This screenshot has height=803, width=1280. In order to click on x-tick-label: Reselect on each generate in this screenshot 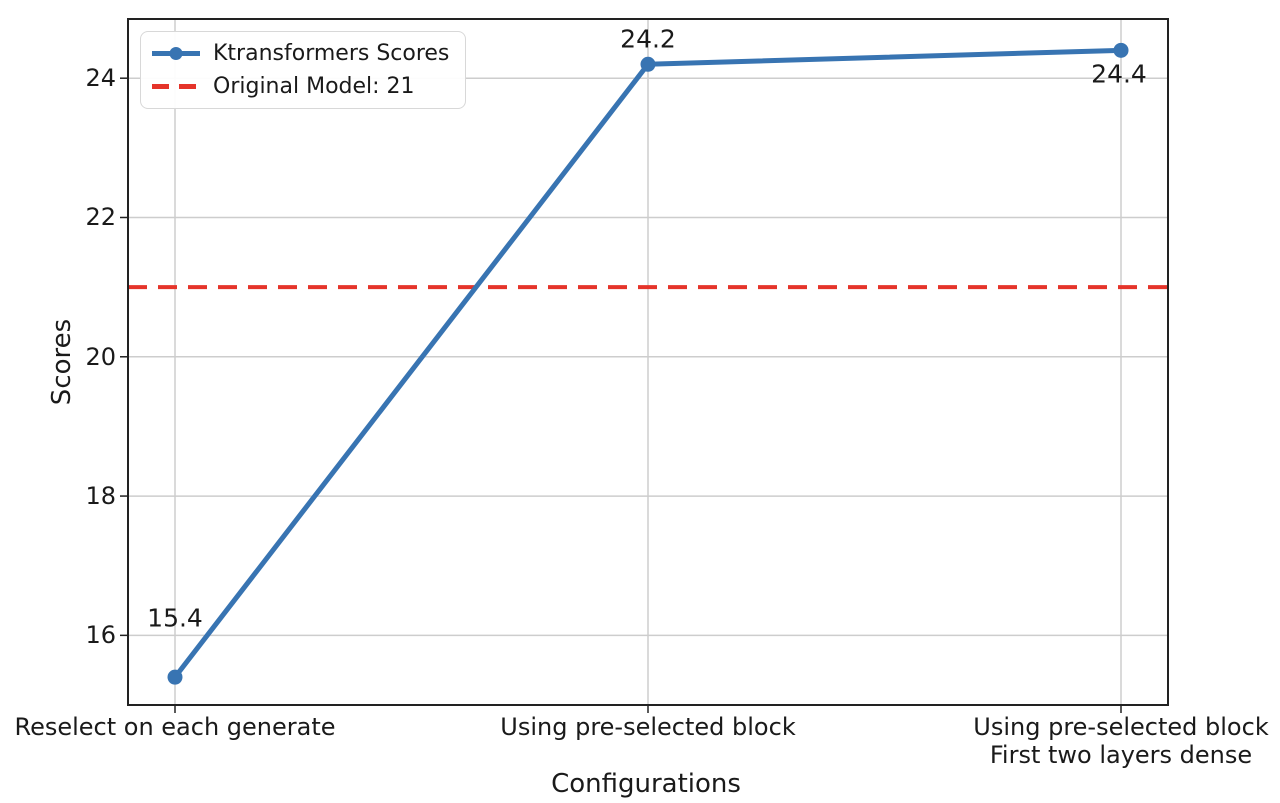, I will do `click(175, 727)`.